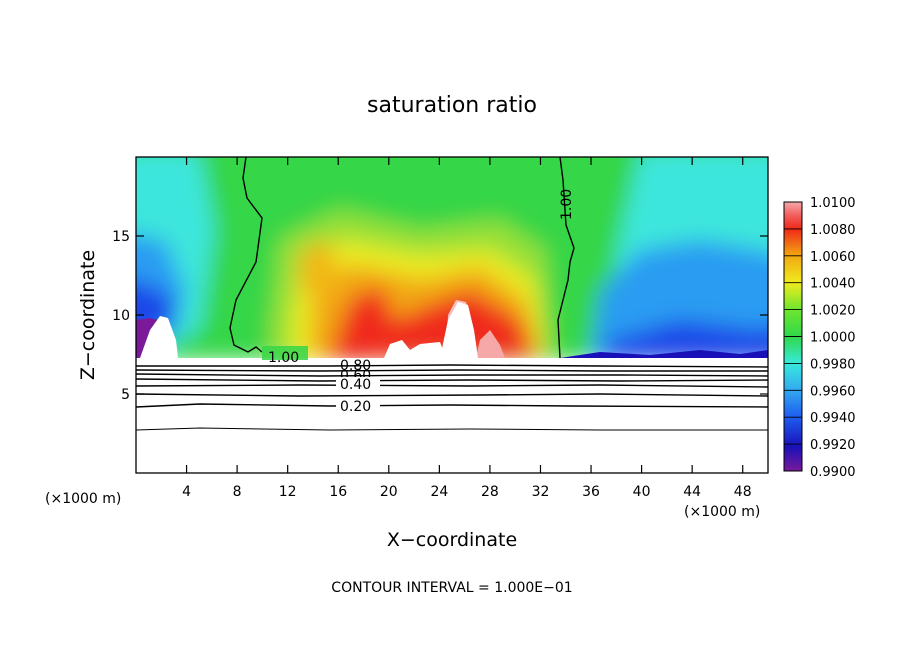 Image resolution: width=904 pixels, height=654 pixels. Describe the element at coordinates (692, 492) in the screenshot. I see `x-tick-label: 44` at that location.